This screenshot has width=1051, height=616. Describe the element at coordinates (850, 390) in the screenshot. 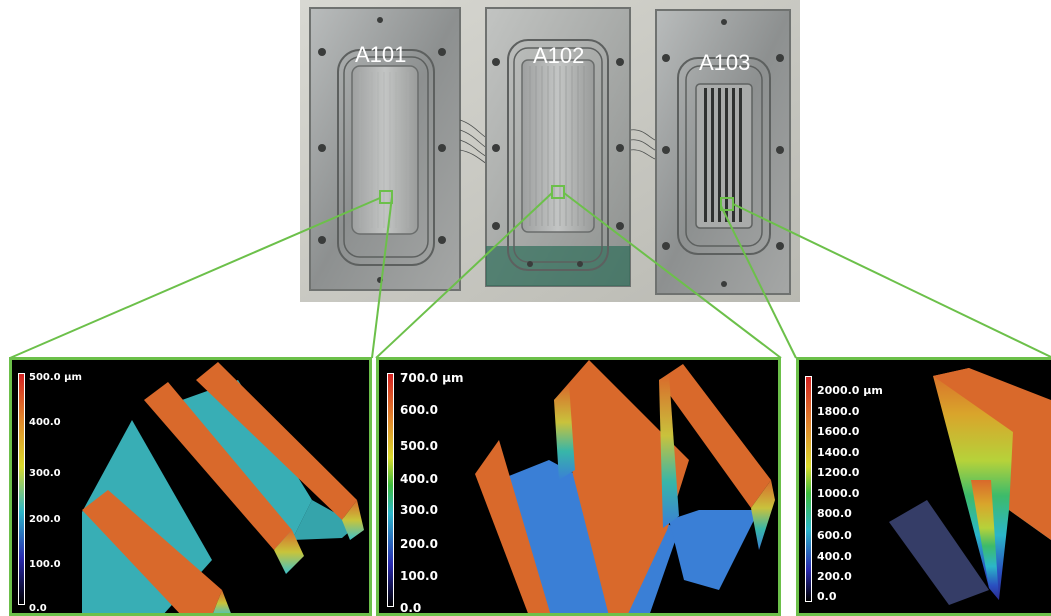

I see `colorbar-tick: 2000.0 µm` at that location.